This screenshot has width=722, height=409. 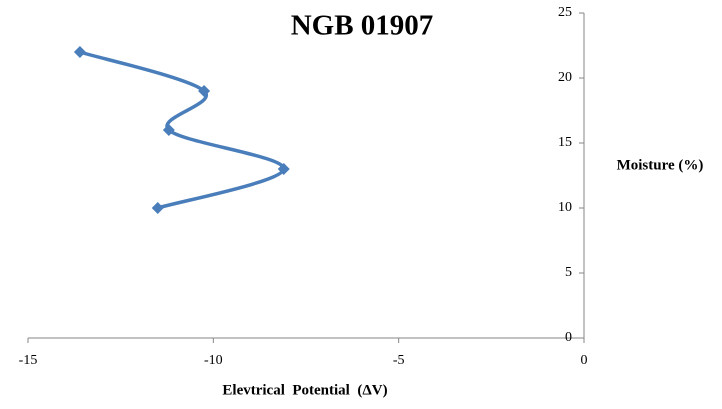 I want to click on y-tick-label: 0, so click(x=568, y=337).